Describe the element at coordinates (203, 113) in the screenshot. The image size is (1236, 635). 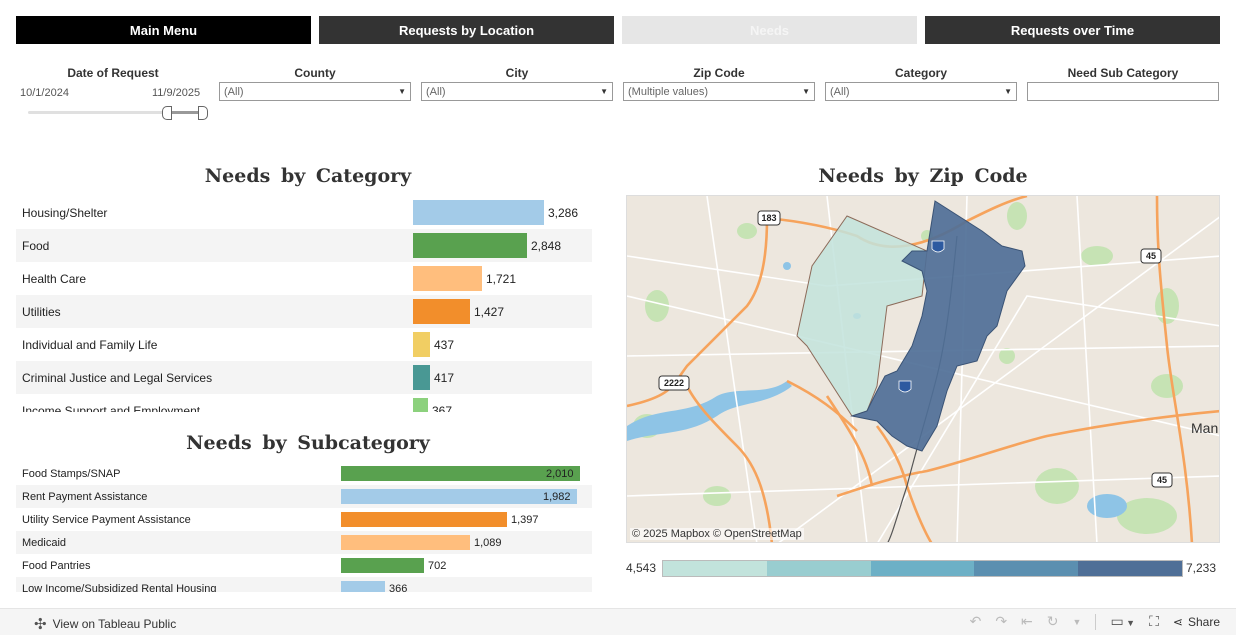
I see `date-slider-end-handle` at that location.